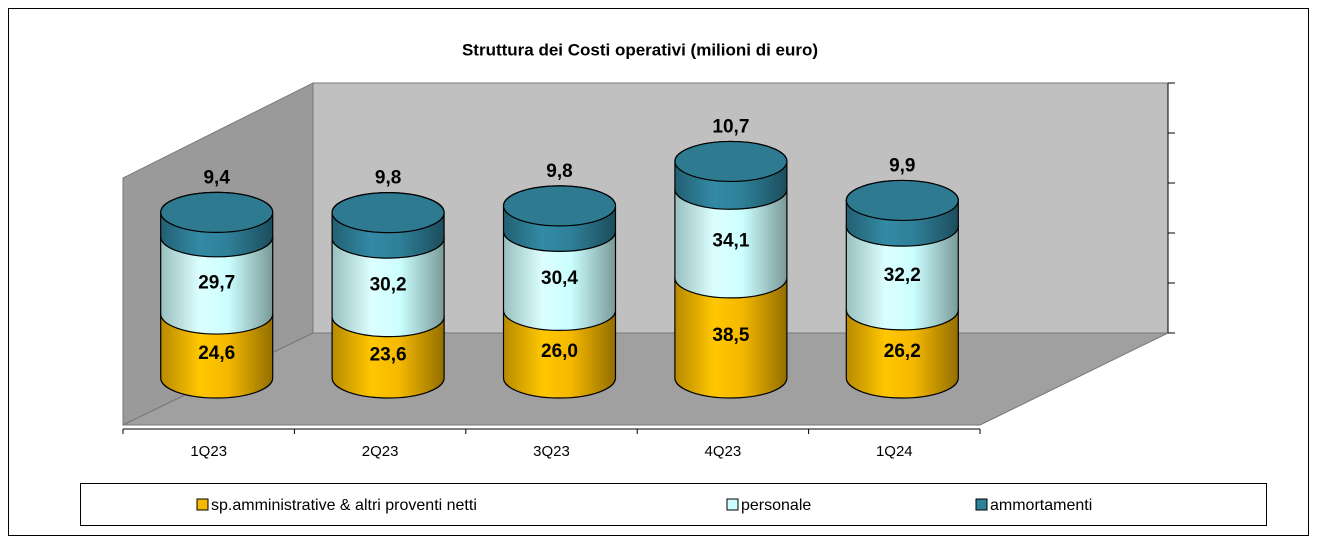 The width and height of the screenshot is (1317, 540). What do you see at coordinates (216, 177) in the screenshot?
I see `data-label: 9,4` at bounding box center [216, 177].